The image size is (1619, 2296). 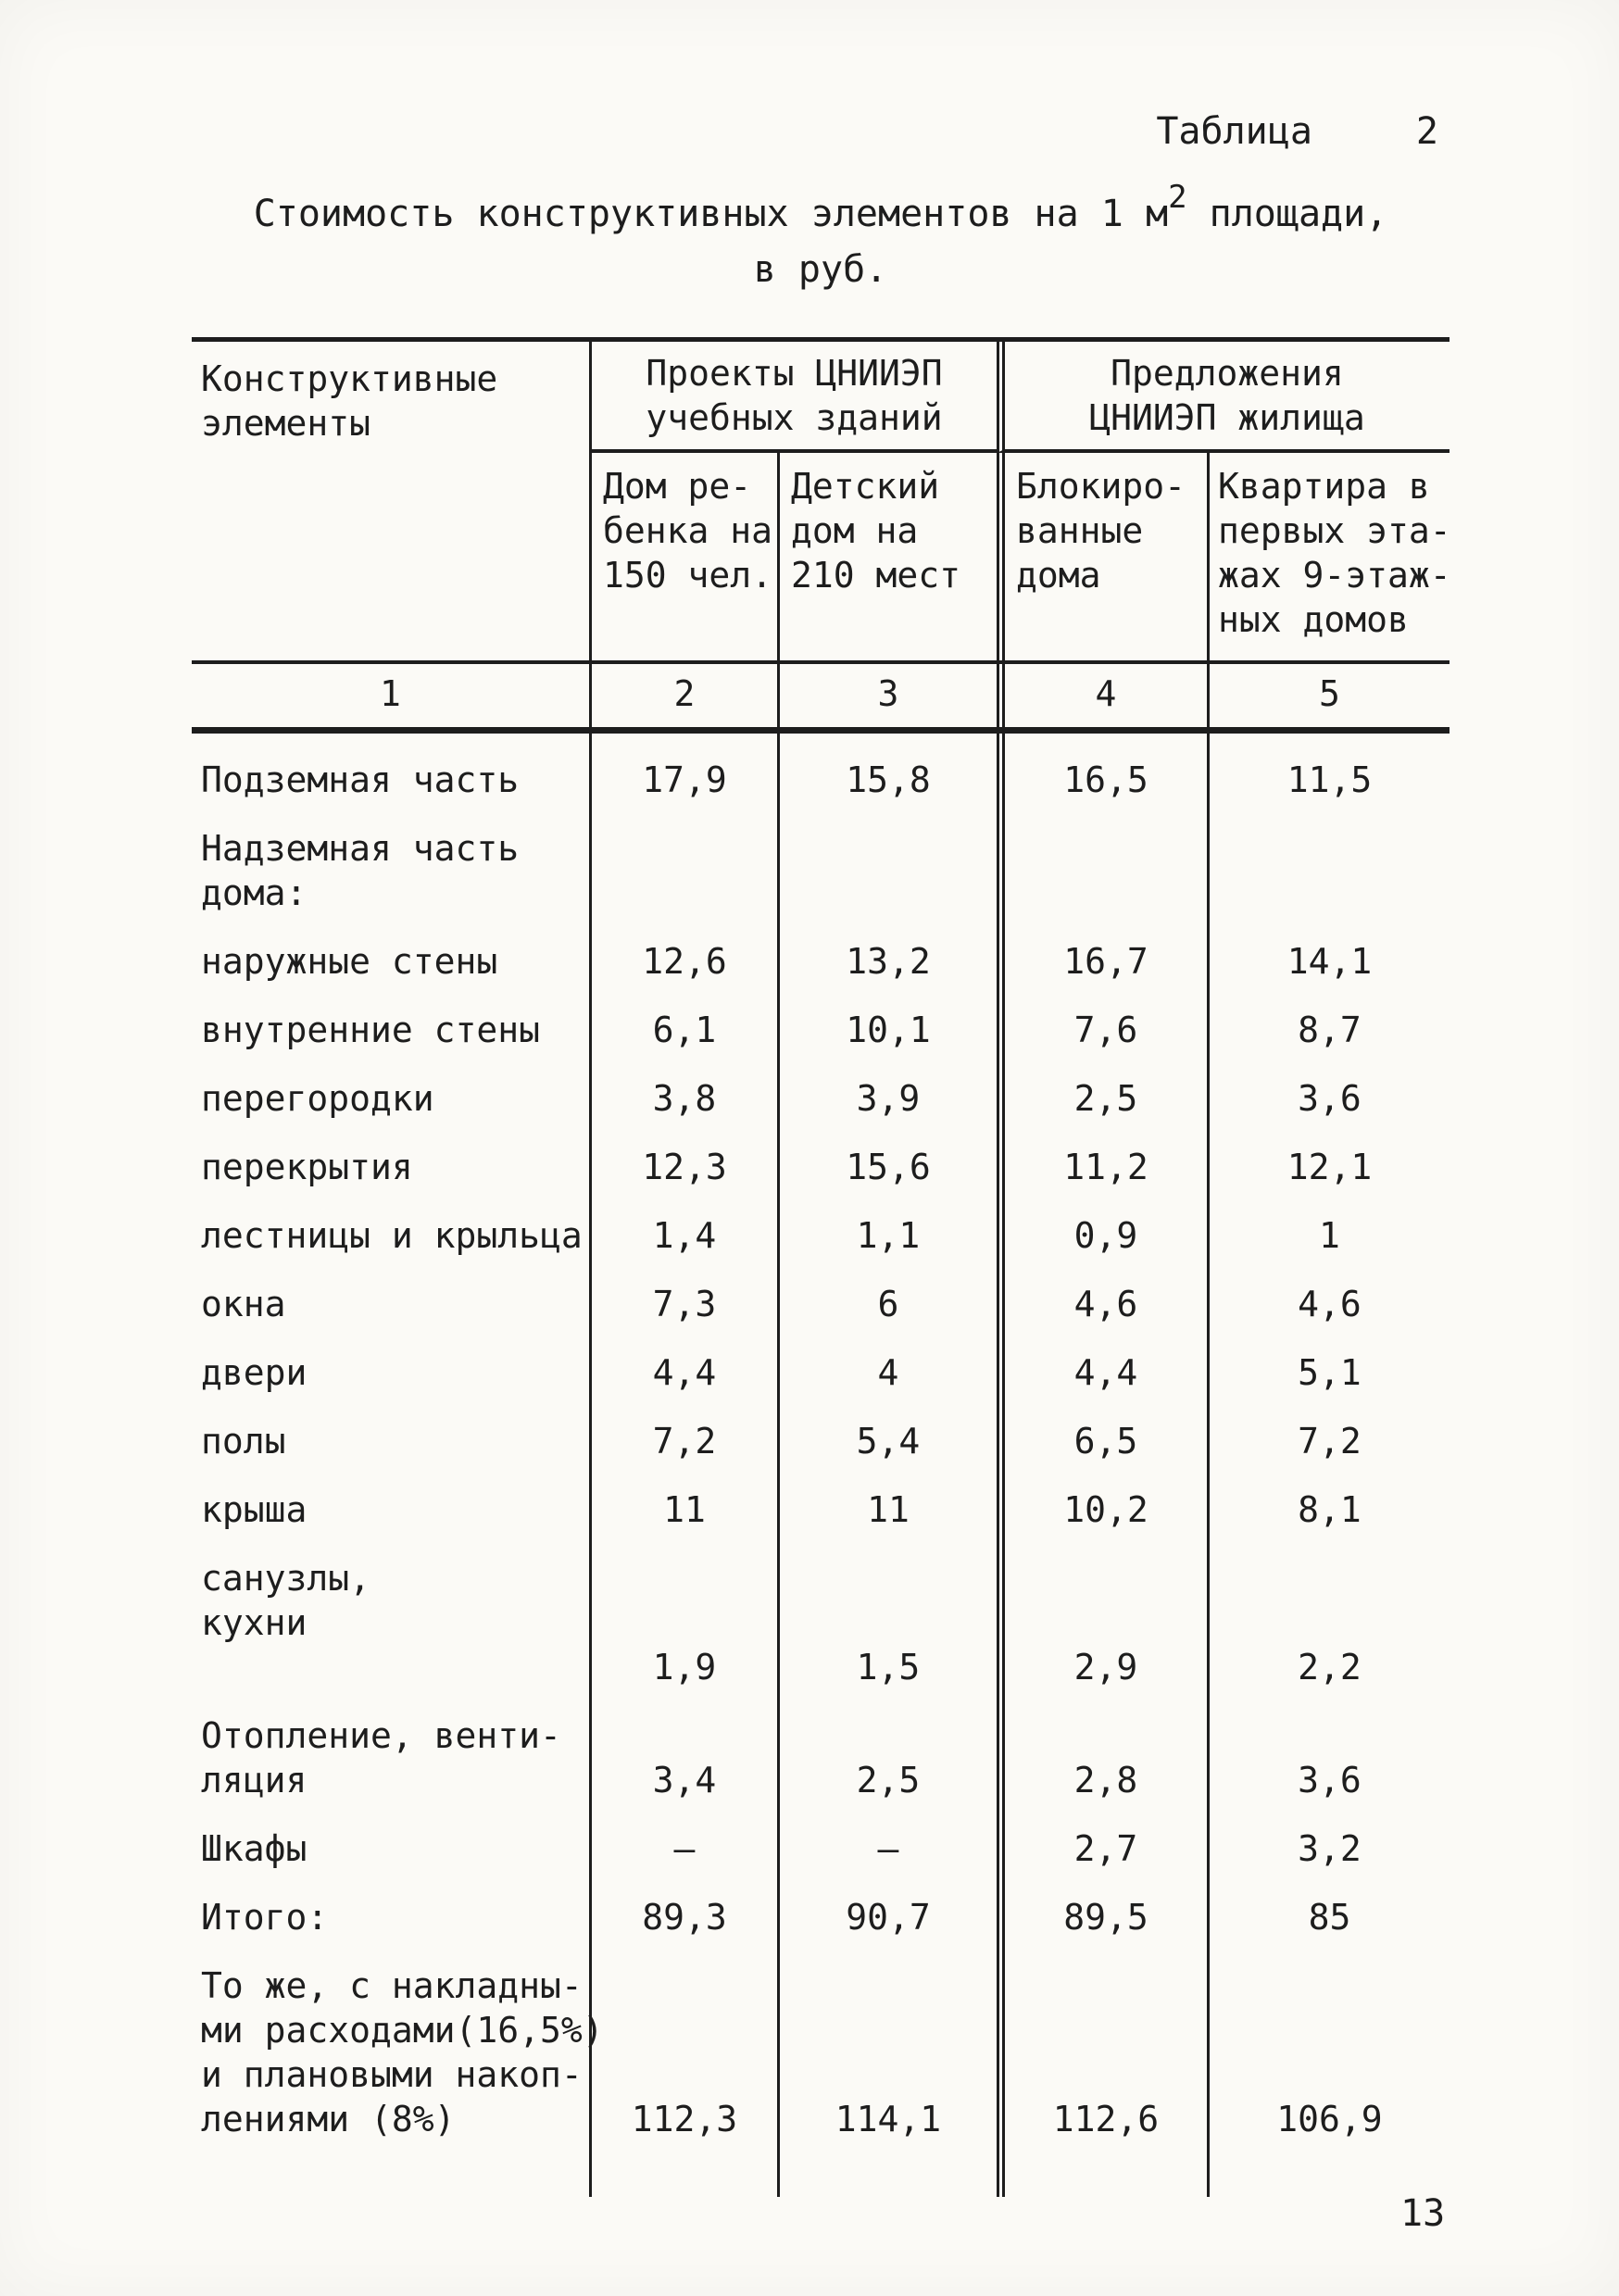 What do you see at coordinates (1426, 131) in the screenshot?
I see `table-number: 2` at bounding box center [1426, 131].